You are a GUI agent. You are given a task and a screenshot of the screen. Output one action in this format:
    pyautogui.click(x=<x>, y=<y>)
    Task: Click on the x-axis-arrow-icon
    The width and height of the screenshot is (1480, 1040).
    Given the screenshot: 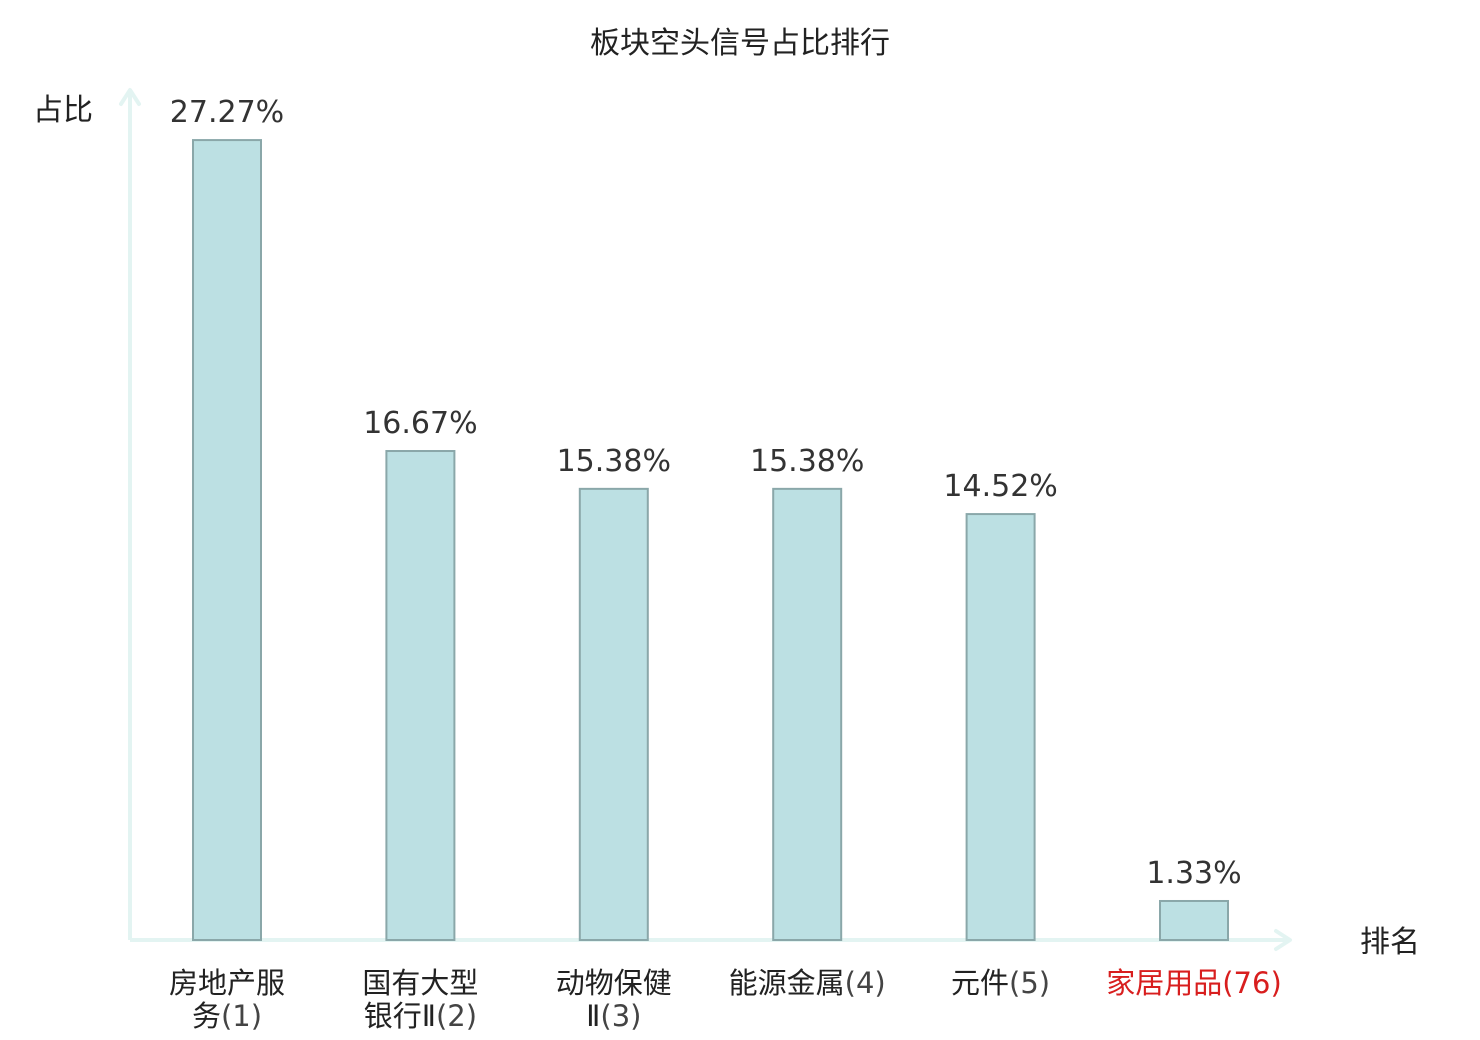 What is the action you would take?
    pyautogui.click(x=1283, y=940)
    